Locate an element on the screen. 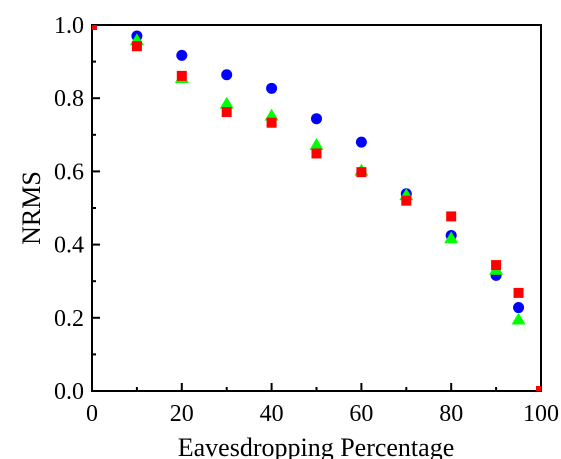 The height and width of the screenshot is (459, 561). x-tick-label: 80 is located at coordinates (451, 414).